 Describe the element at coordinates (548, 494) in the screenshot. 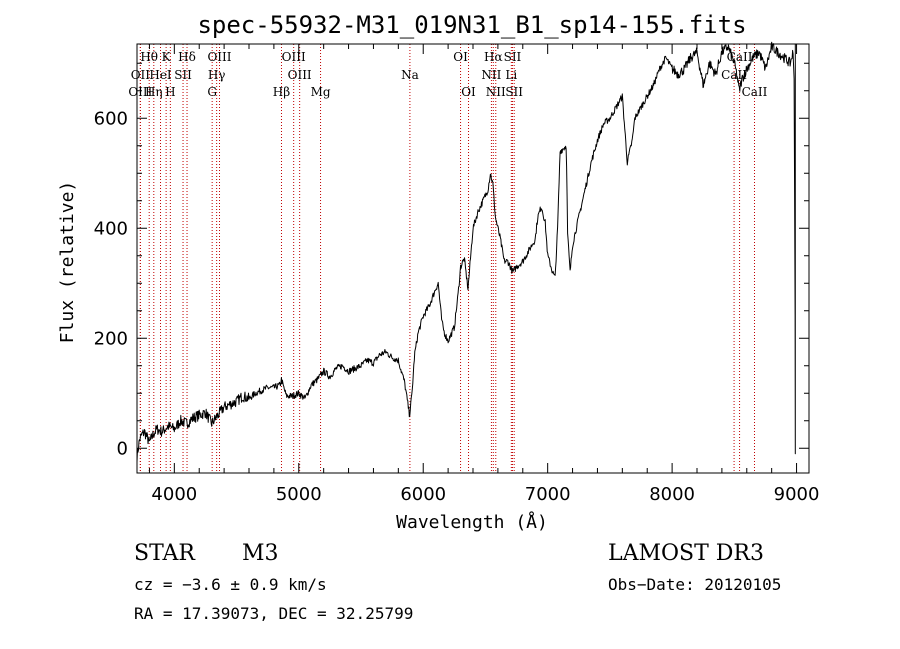

I see `x-tick-label: 7000` at that location.